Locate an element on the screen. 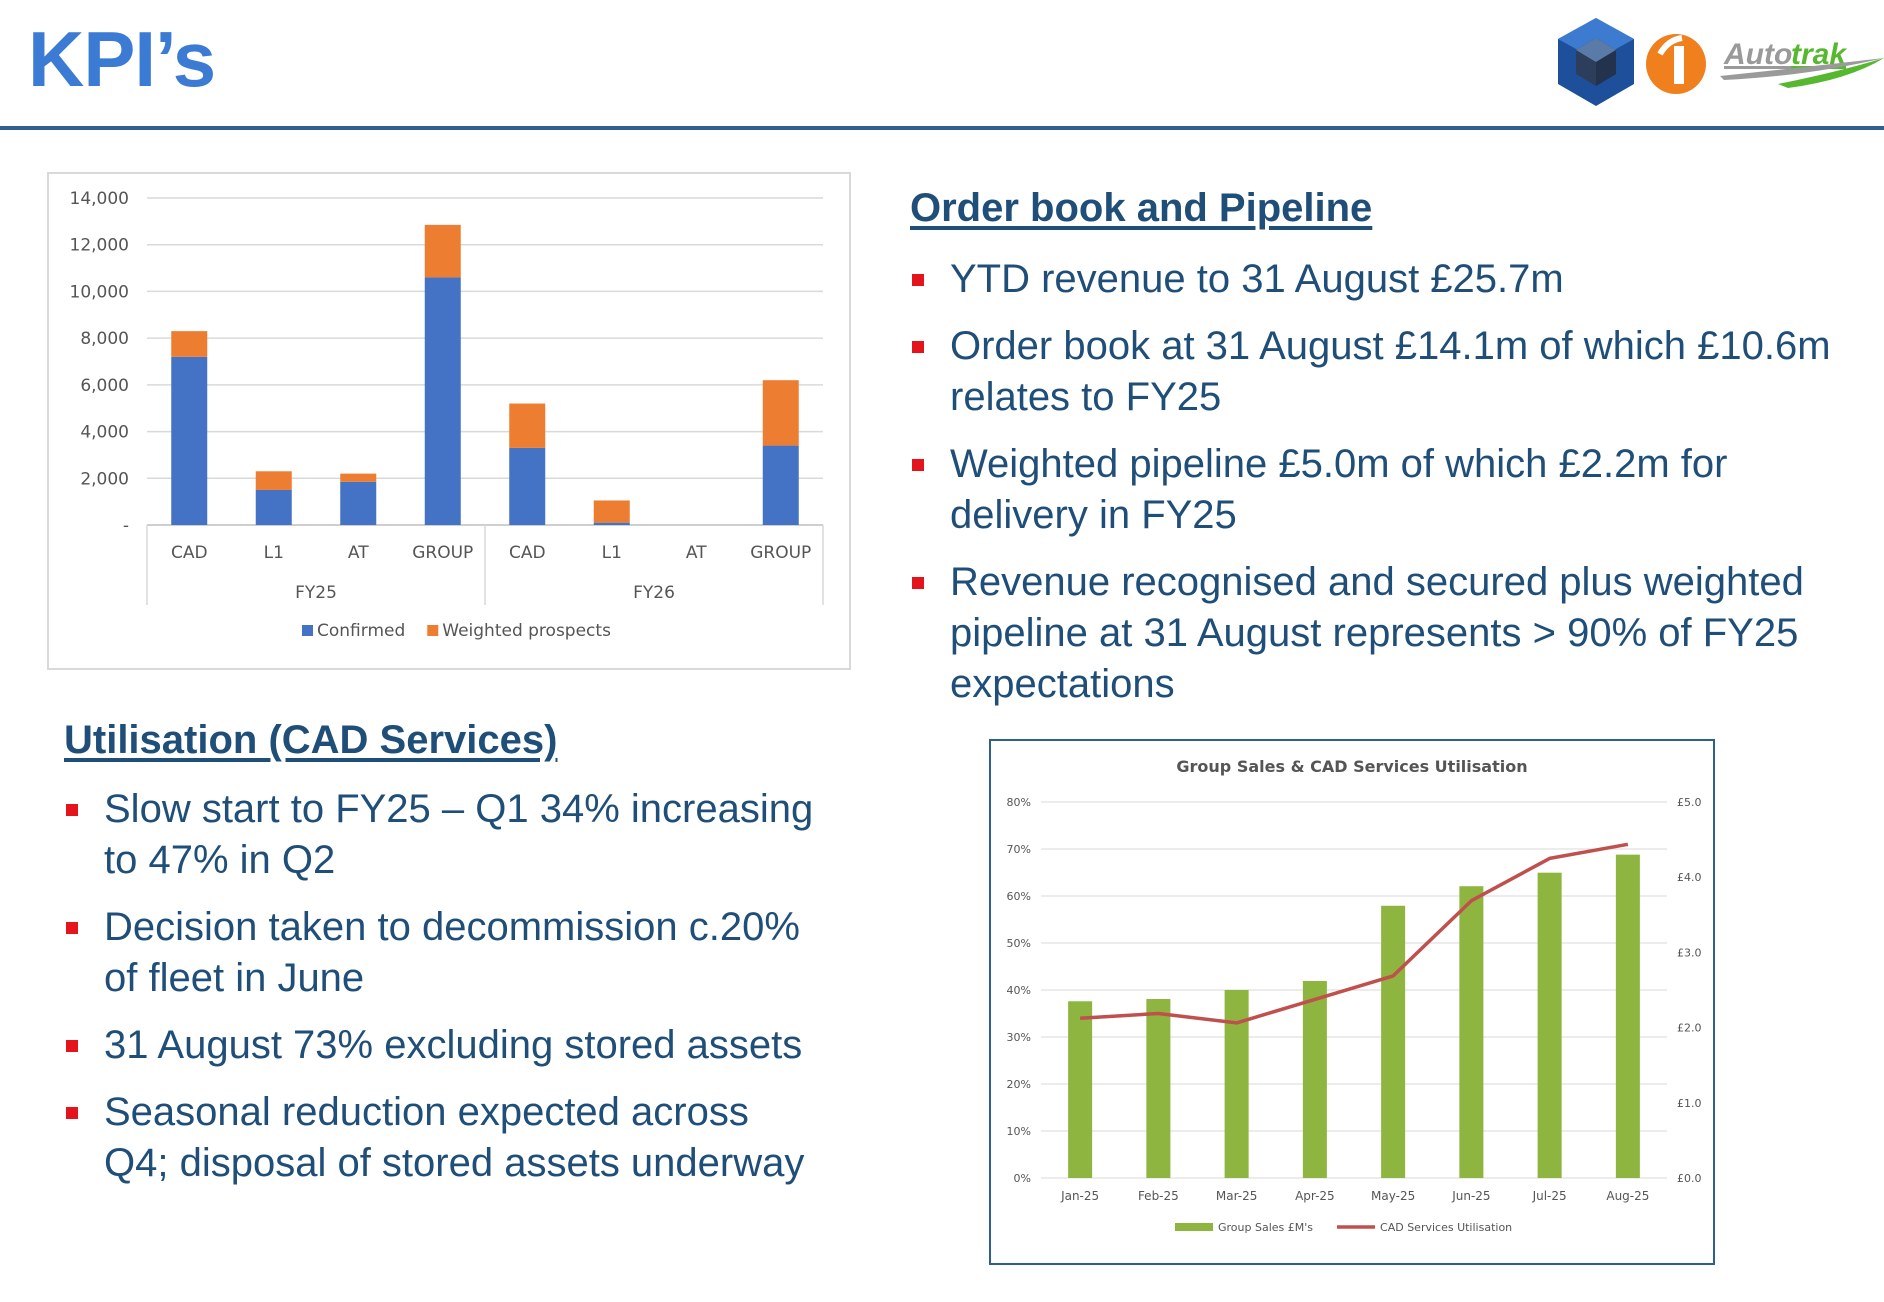  x-tick-label: May-25 is located at coordinates (1393, 1196).